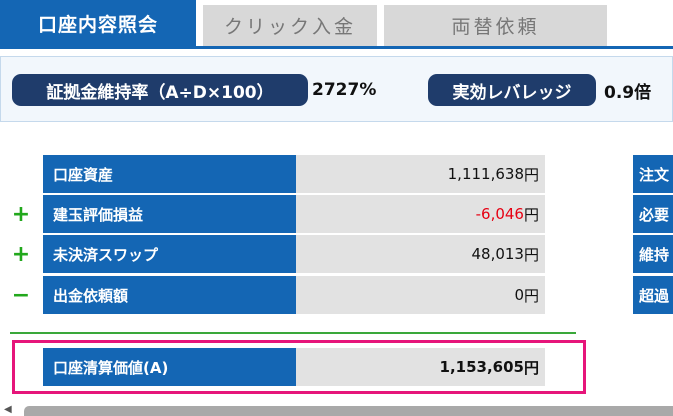 The height and width of the screenshot is (416, 673). What do you see at coordinates (293, 333) in the screenshot?
I see `divider` at bounding box center [293, 333].